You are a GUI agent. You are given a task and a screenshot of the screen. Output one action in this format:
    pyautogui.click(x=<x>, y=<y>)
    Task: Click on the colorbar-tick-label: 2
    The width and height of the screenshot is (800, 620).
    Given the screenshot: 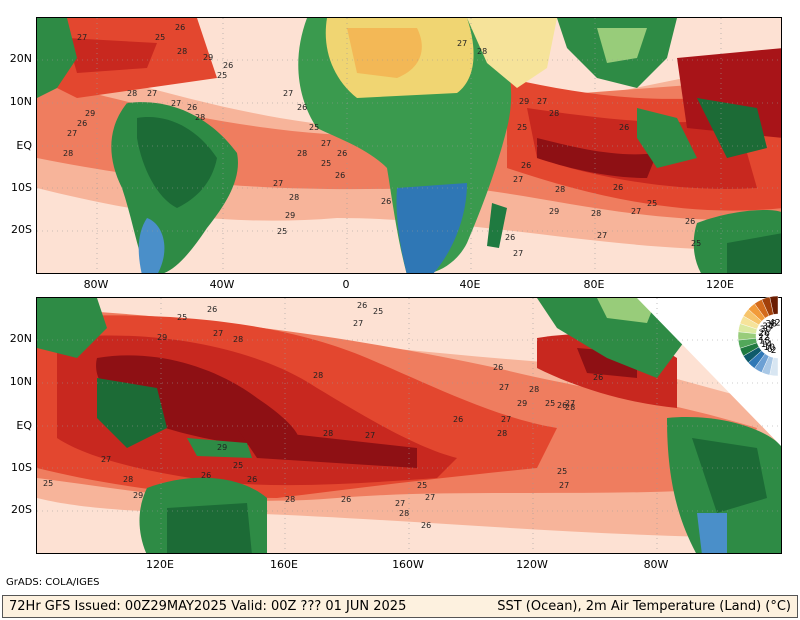 What is the action you would take?
    pyautogui.click(x=774, y=351)
    